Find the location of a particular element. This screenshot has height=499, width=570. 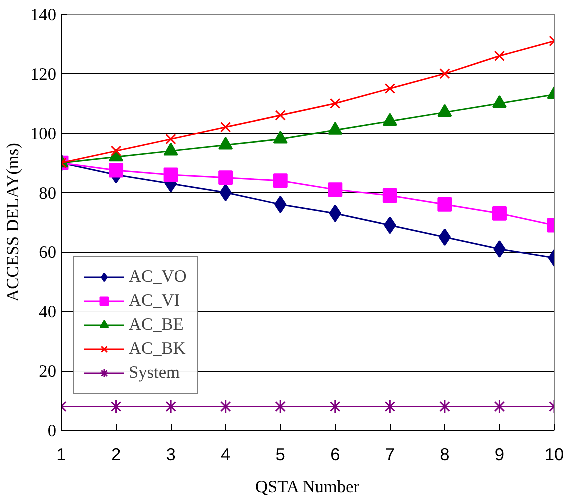

x-tick-label: 7 is located at coordinates (390, 454).